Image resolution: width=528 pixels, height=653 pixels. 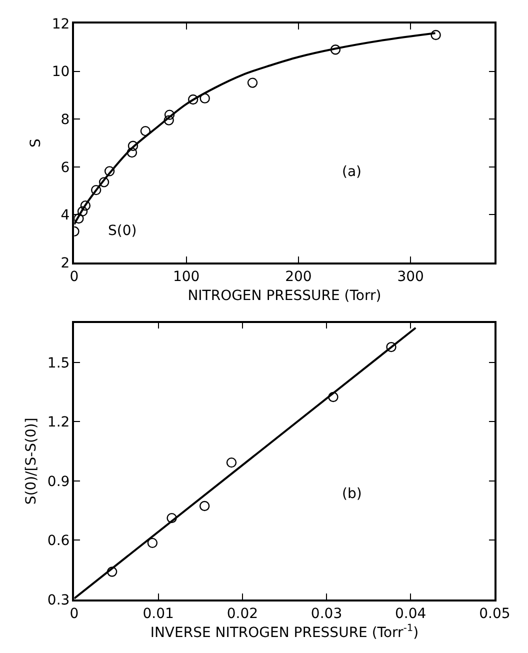 I want to click on x-axis-title: INVERSE NITROGEN PRESSURE (Torr$^{-1}$), so click(x=284, y=631).